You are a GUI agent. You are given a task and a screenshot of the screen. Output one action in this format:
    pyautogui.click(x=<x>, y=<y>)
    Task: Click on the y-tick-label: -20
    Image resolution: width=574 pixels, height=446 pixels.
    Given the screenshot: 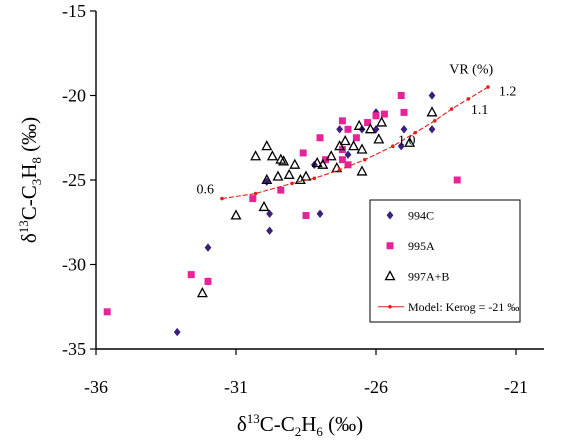 What is the action you would take?
    pyautogui.click(x=74, y=96)
    